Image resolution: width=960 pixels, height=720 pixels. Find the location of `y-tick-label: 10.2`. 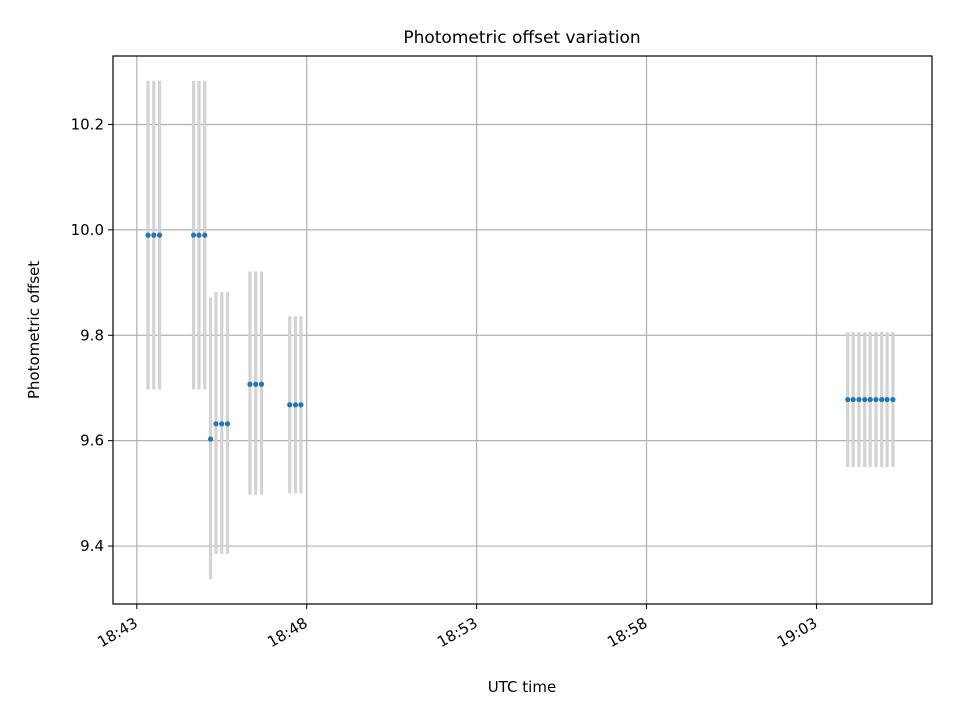

y-tick-label: 10.2 is located at coordinates (87, 125).